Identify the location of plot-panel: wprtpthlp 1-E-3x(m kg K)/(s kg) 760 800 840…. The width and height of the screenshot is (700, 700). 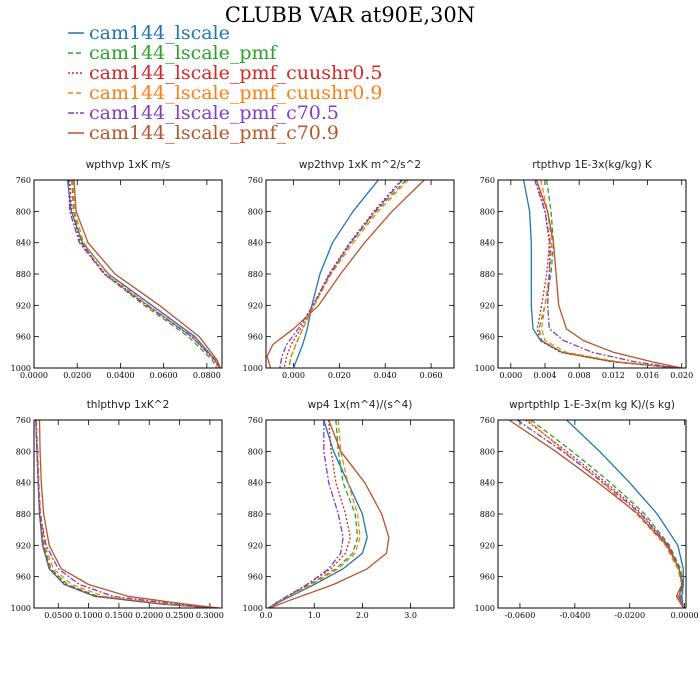
(587, 509).